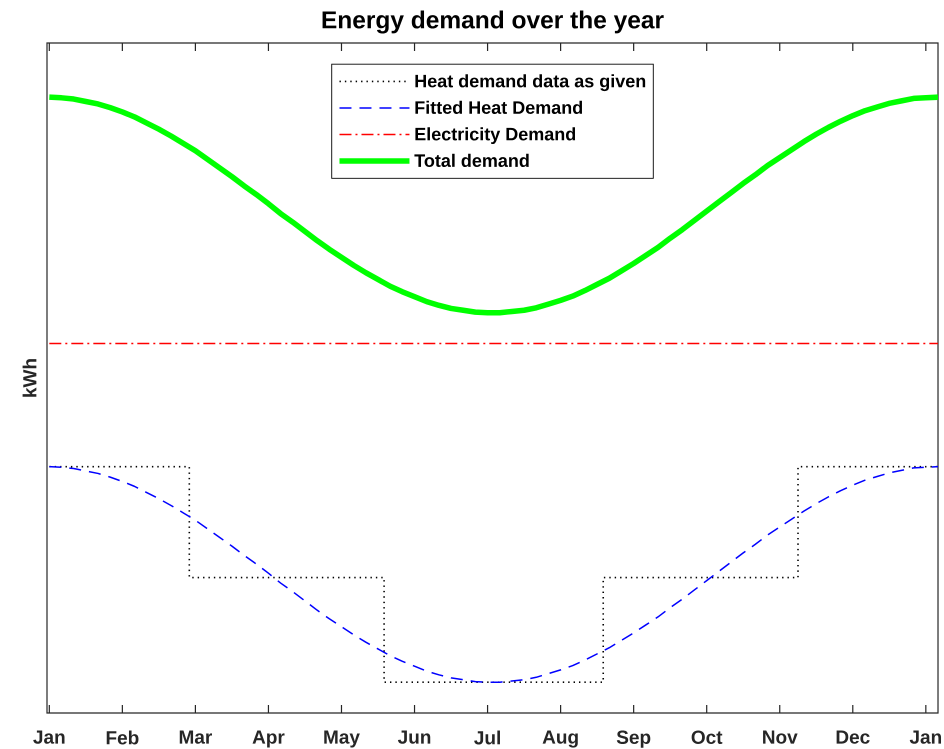 The image size is (944, 749). I want to click on legend-label: Electricity Demand, so click(495, 135).